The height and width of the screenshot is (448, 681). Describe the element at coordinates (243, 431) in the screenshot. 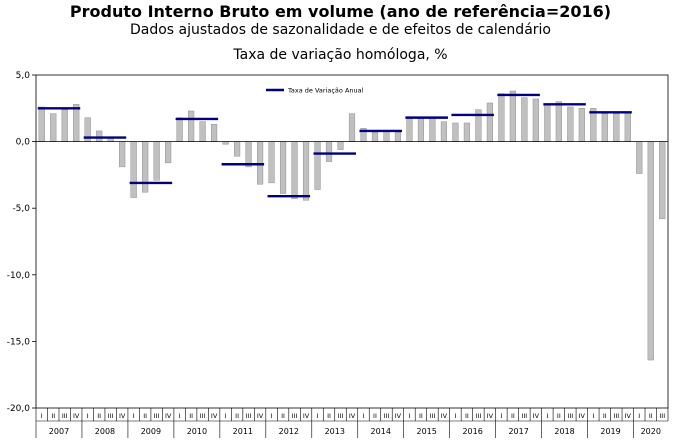

I see `year-label: 2011` at that location.